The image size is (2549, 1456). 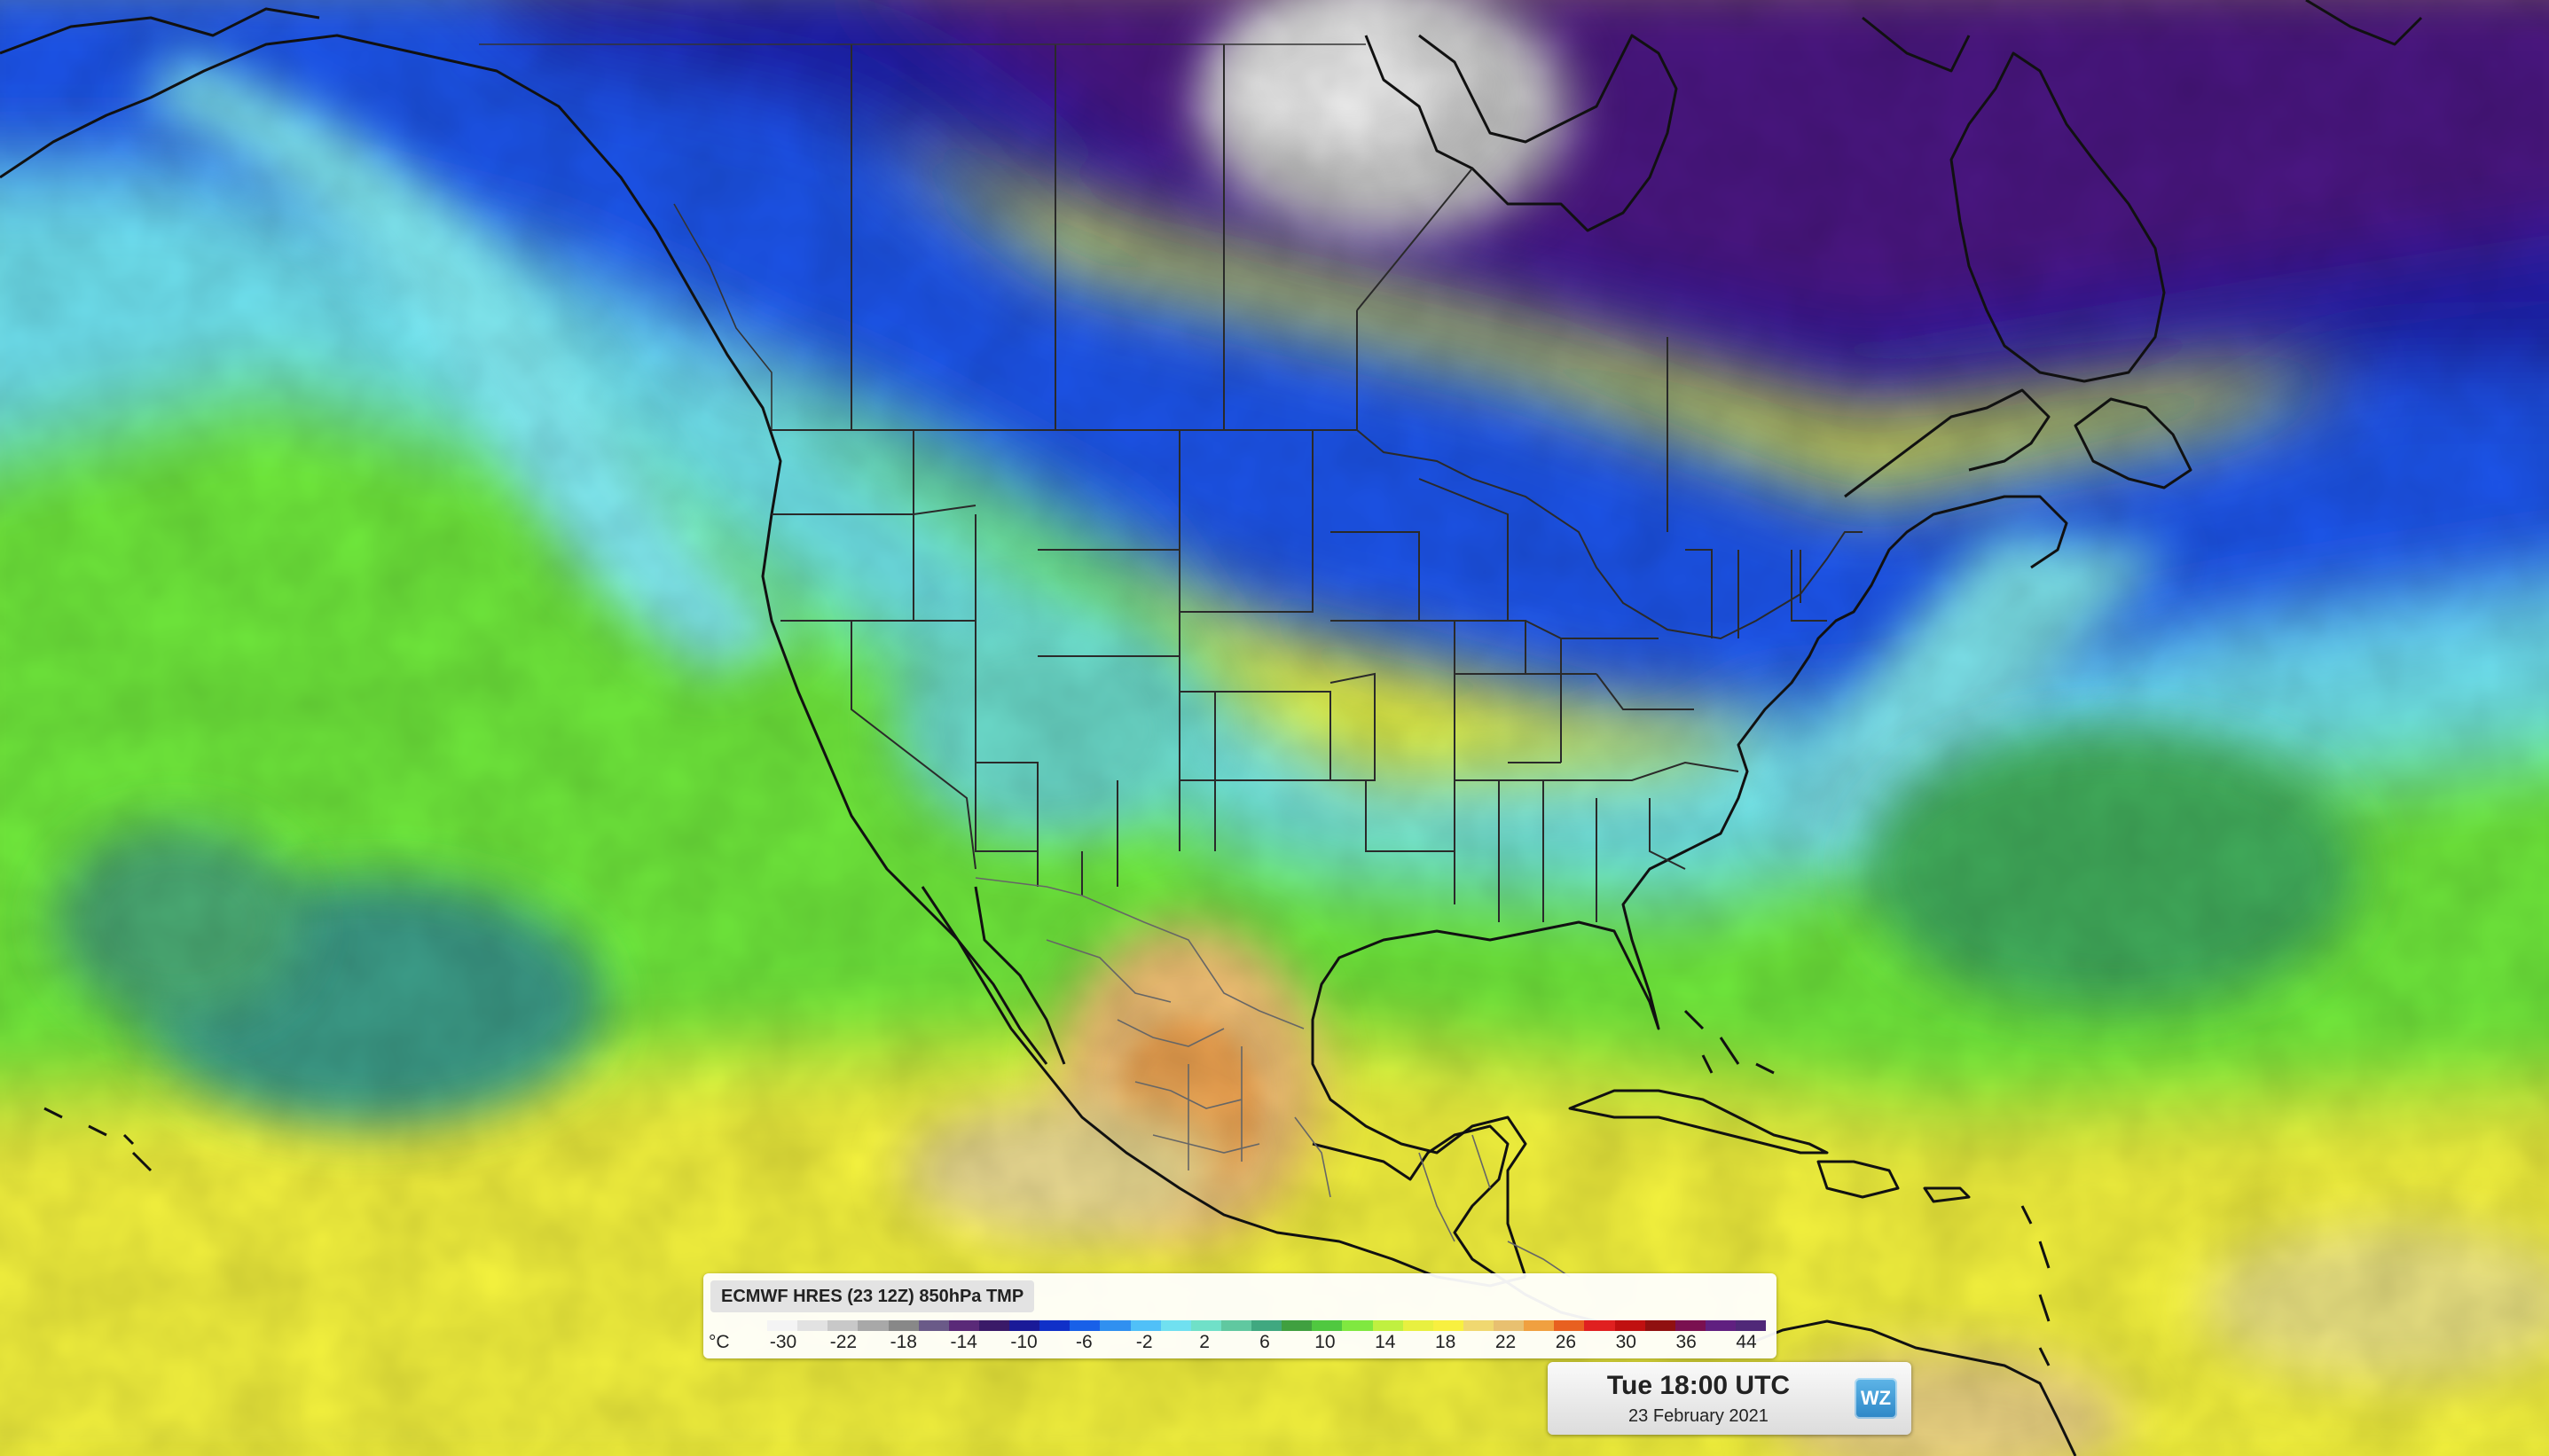 What do you see at coordinates (1876, 1398) in the screenshot?
I see `weatherzone-logo: WZ` at bounding box center [1876, 1398].